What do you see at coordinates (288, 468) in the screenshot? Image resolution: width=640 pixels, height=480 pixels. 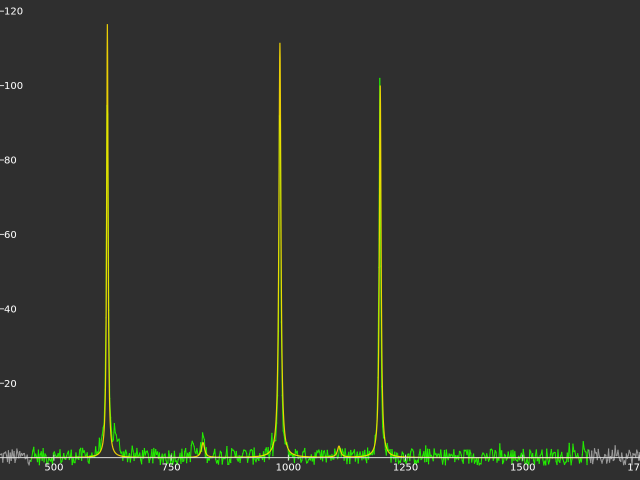 I see `x-tick-label: 1000` at bounding box center [288, 468].